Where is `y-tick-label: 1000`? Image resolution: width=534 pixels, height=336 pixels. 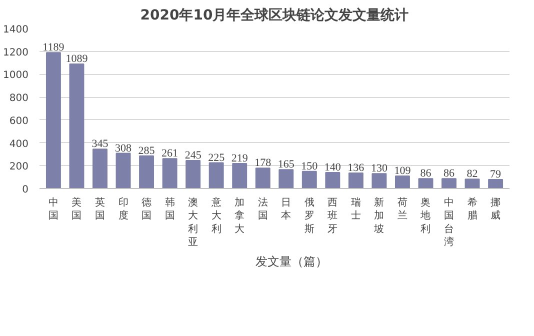 y-tick-label: 1000 is located at coordinates (16, 76).